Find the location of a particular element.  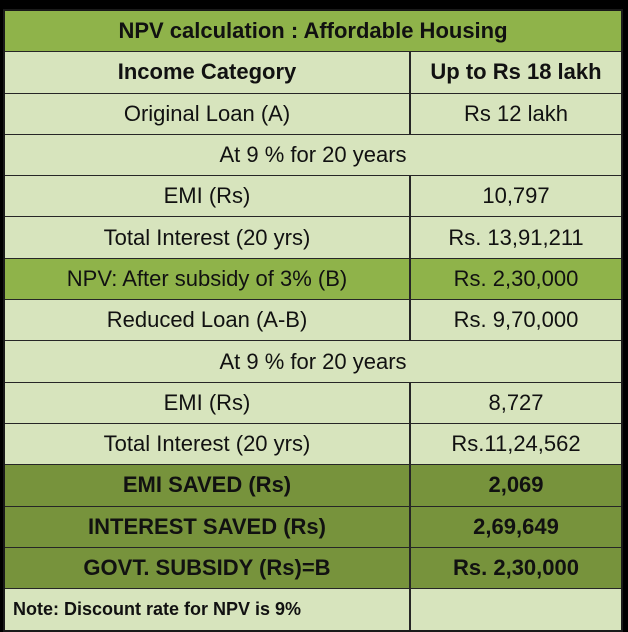

row-value-original-loan: Rs 12 lakh is located at coordinates (516, 113).